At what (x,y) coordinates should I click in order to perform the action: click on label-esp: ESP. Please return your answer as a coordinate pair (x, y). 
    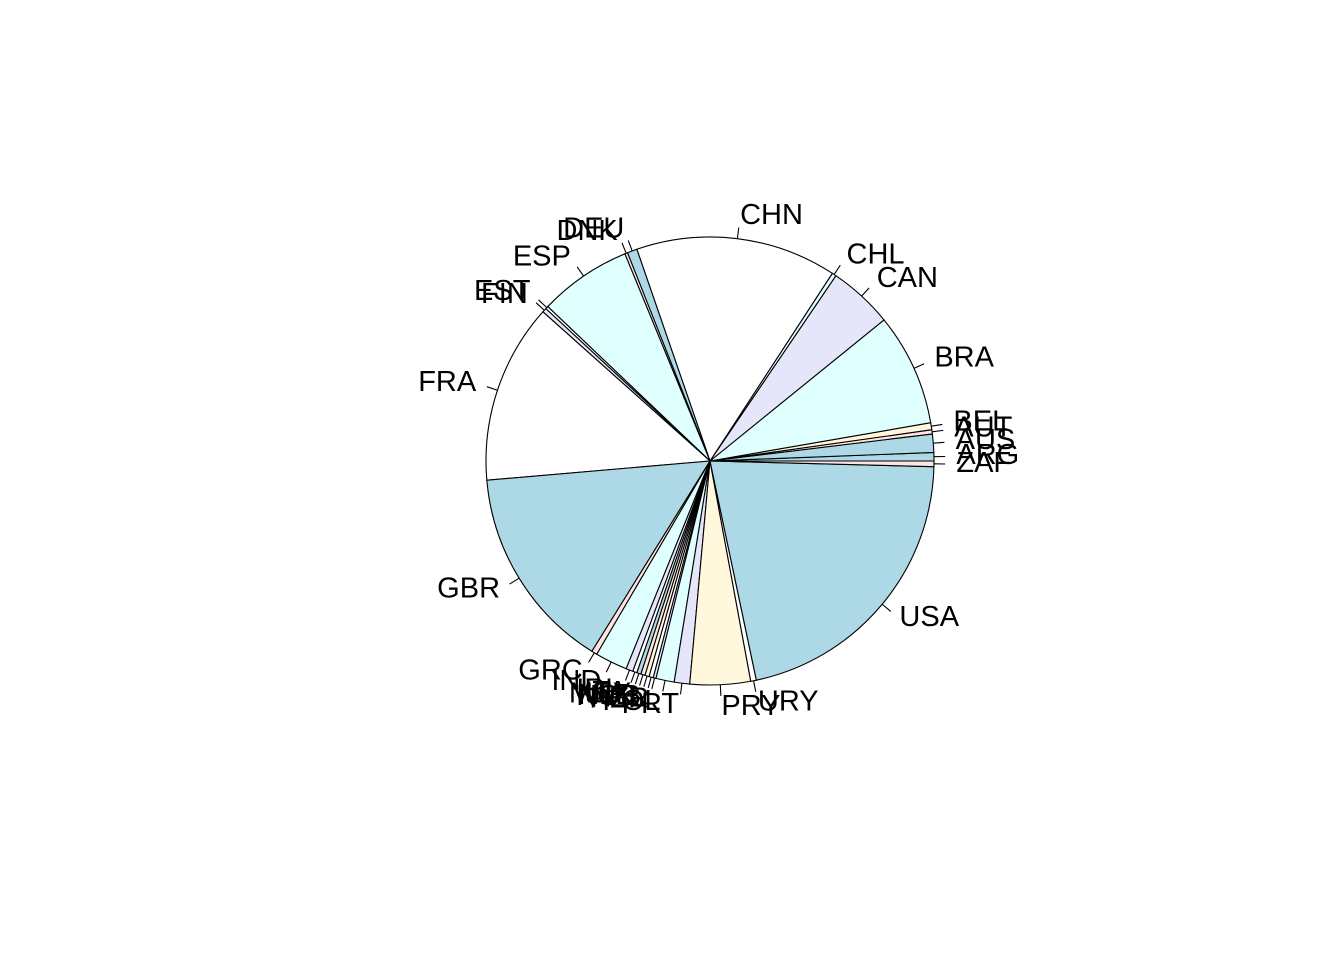
    Looking at the image, I should click on (542, 256).